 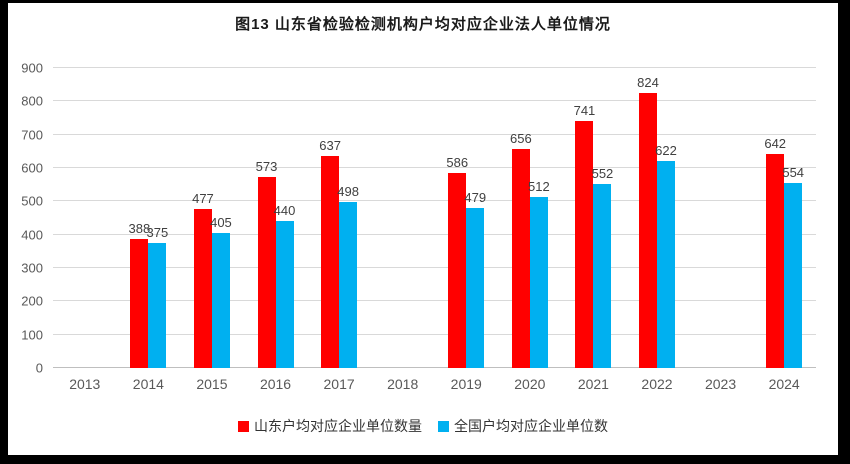 I want to click on value-label-national-2019: 479, so click(x=475, y=198).